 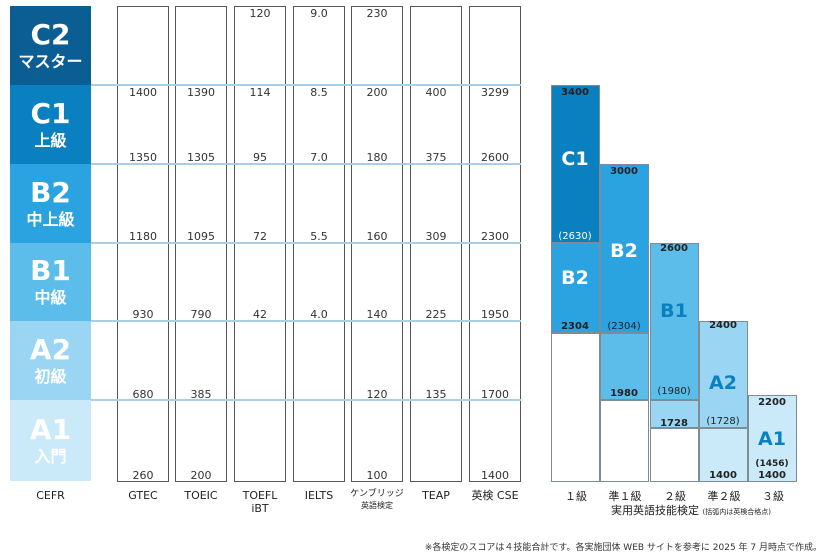 I want to click on eiken-title-row: 実用英語技能検定 (括弧内は英検合格点), so click(x=691, y=510).